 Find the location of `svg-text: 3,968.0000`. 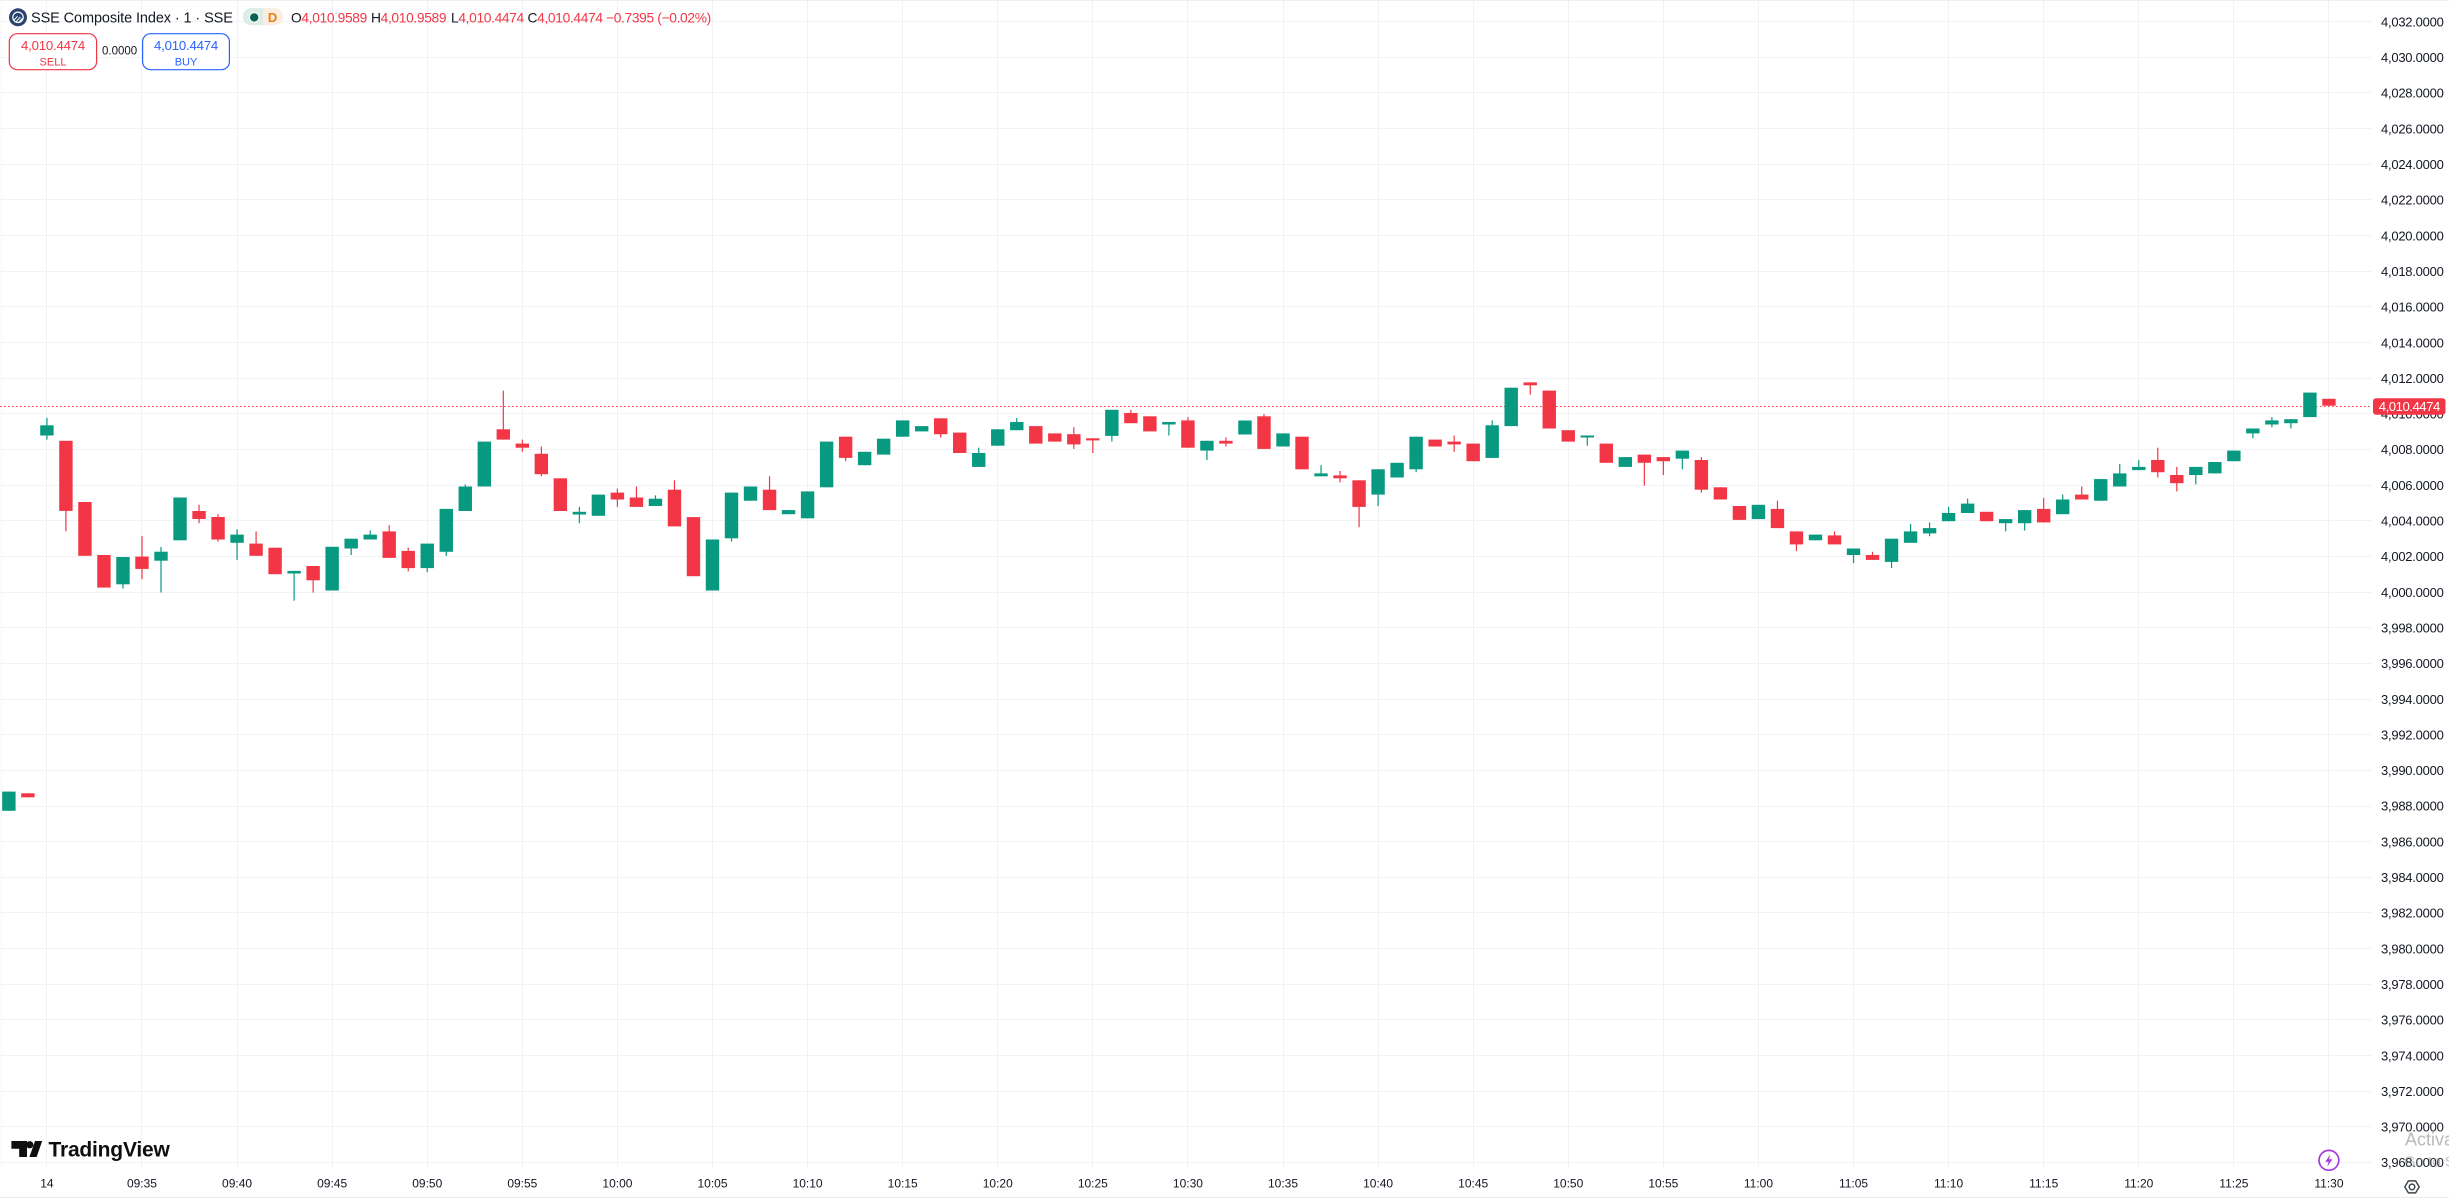

svg-text: 3,968.0000 is located at coordinates (2412, 1162).